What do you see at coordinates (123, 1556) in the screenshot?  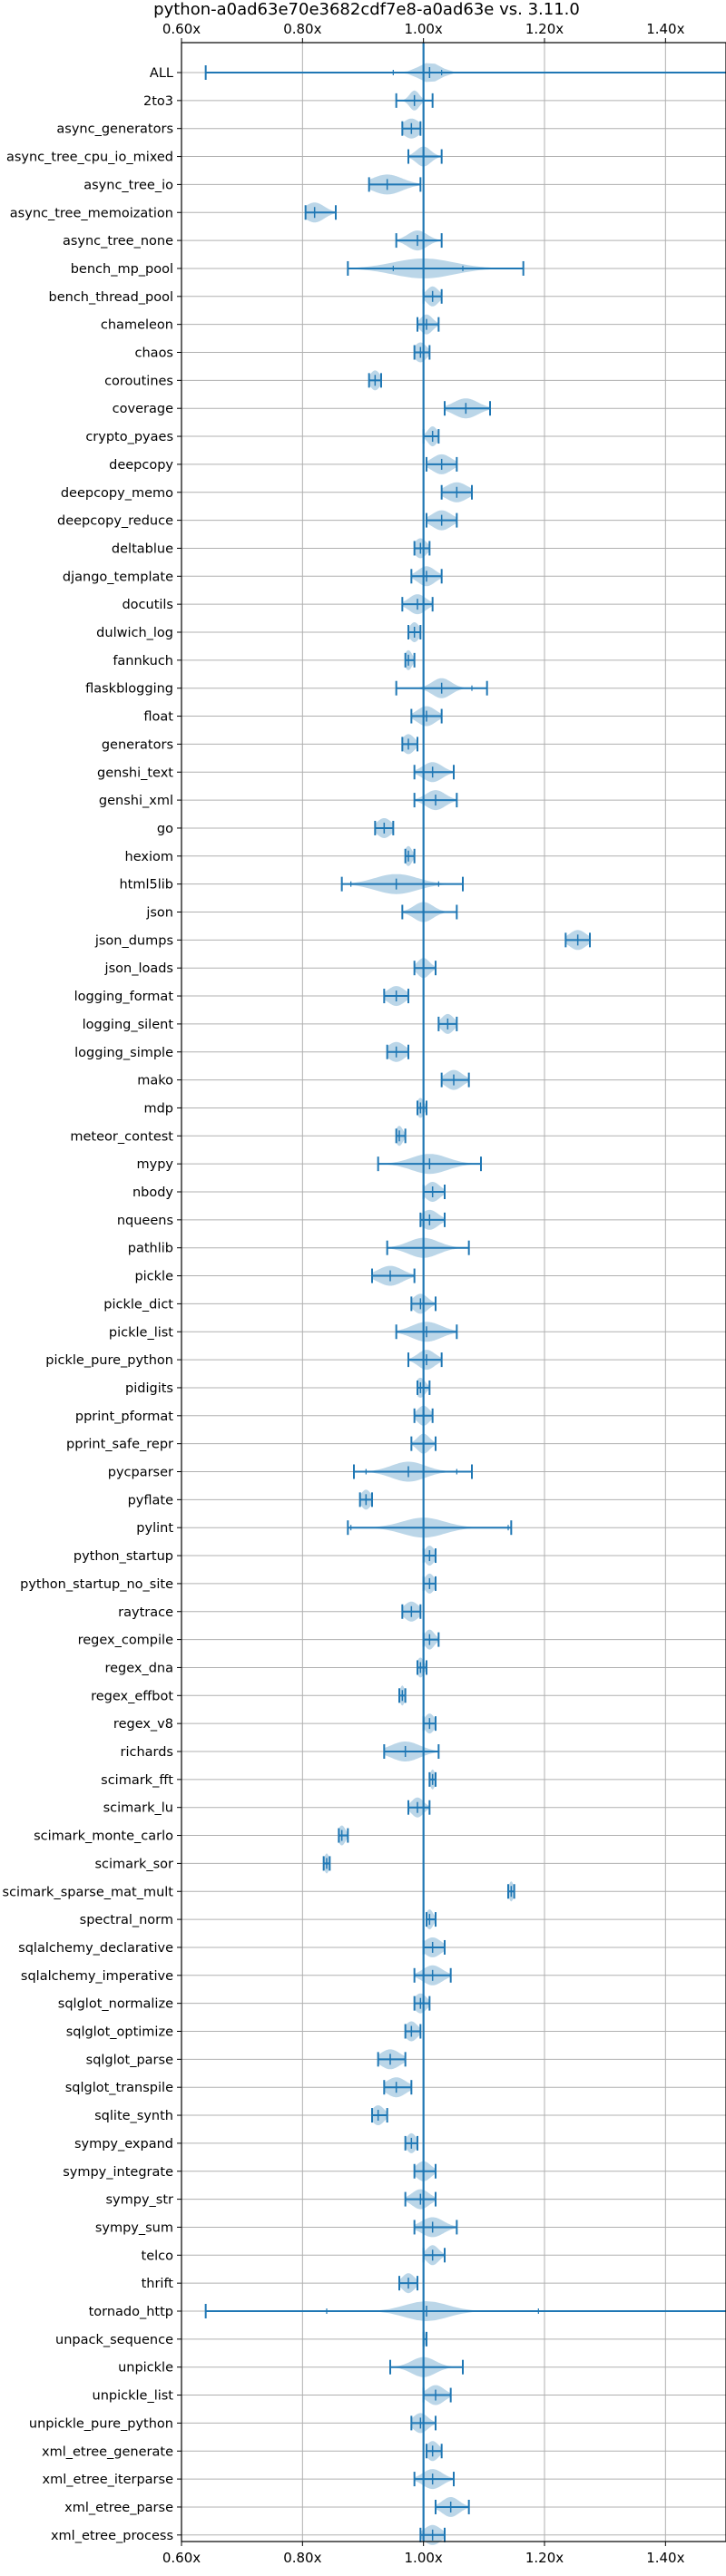 I see `category-label: python_startup` at bounding box center [123, 1556].